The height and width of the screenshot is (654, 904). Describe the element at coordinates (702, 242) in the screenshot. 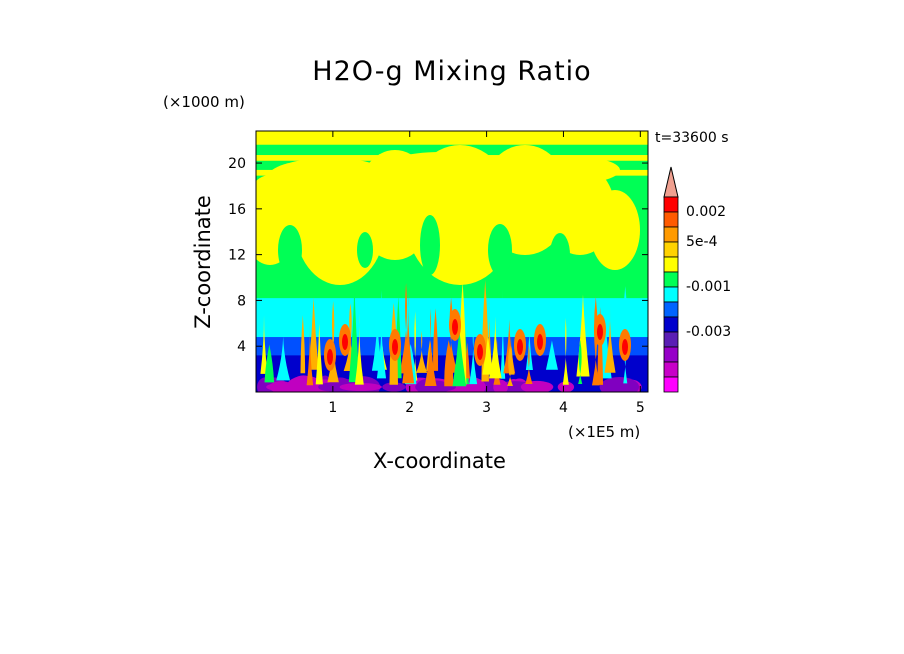

I see `colorbar-label: 5e-4` at that location.